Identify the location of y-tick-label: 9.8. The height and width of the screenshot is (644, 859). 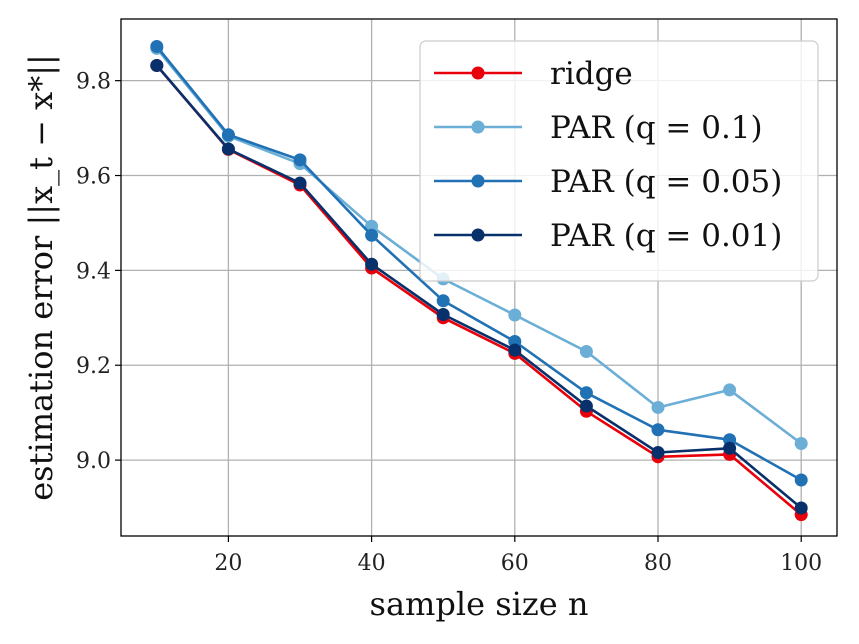
(93, 82).